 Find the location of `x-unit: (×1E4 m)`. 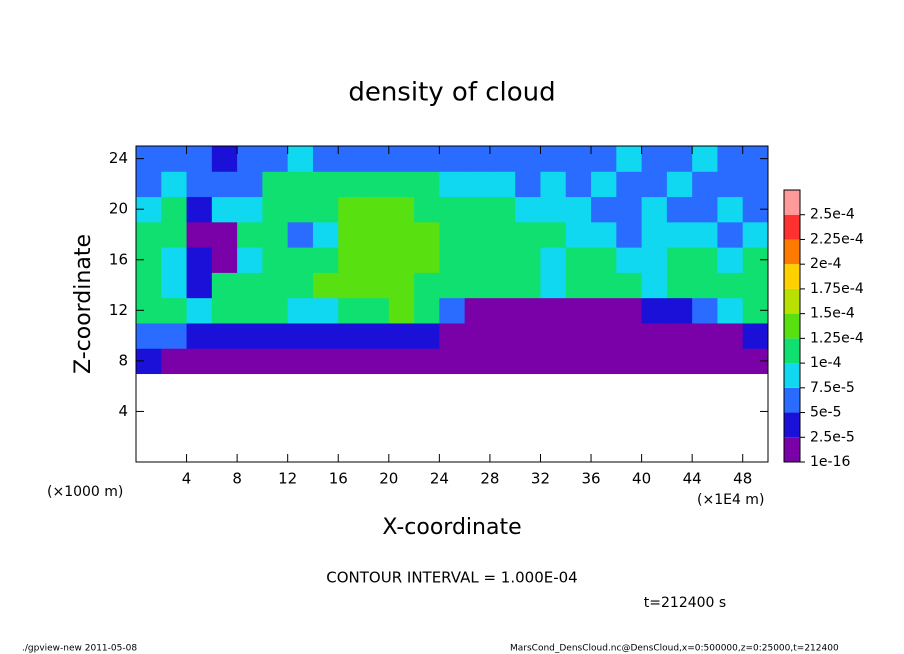

x-unit: (×1E4 m) is located at coordinates (730, 500).